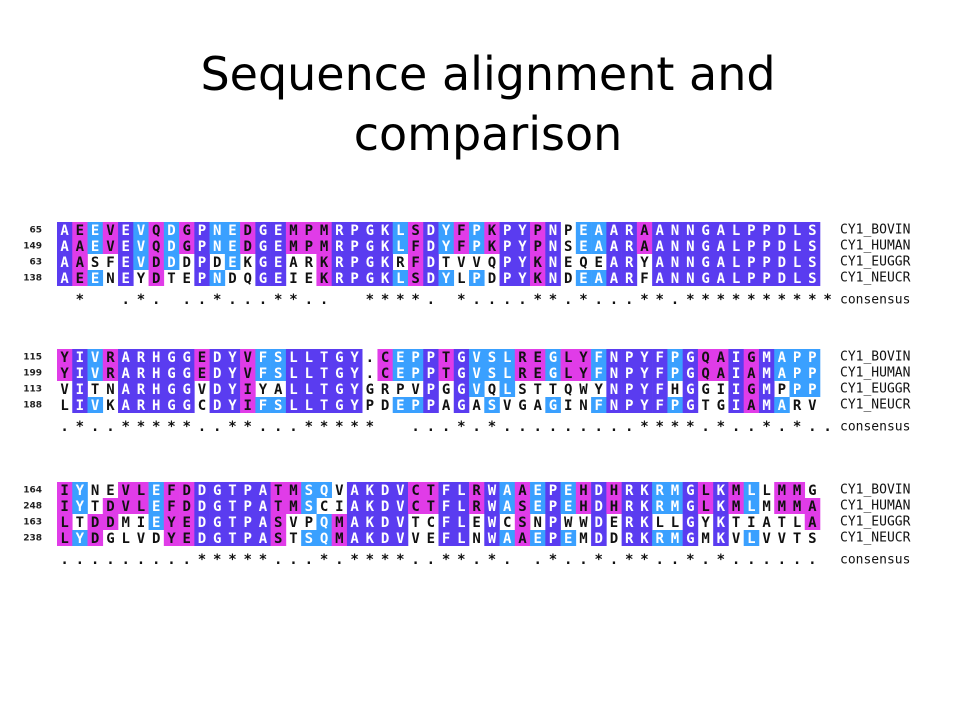 This screenshot has height=720, width=960. Describe the element at coordinates (875, 389) in the screenshot. I see `sequence-name: CY1_EUGGR` at that location.